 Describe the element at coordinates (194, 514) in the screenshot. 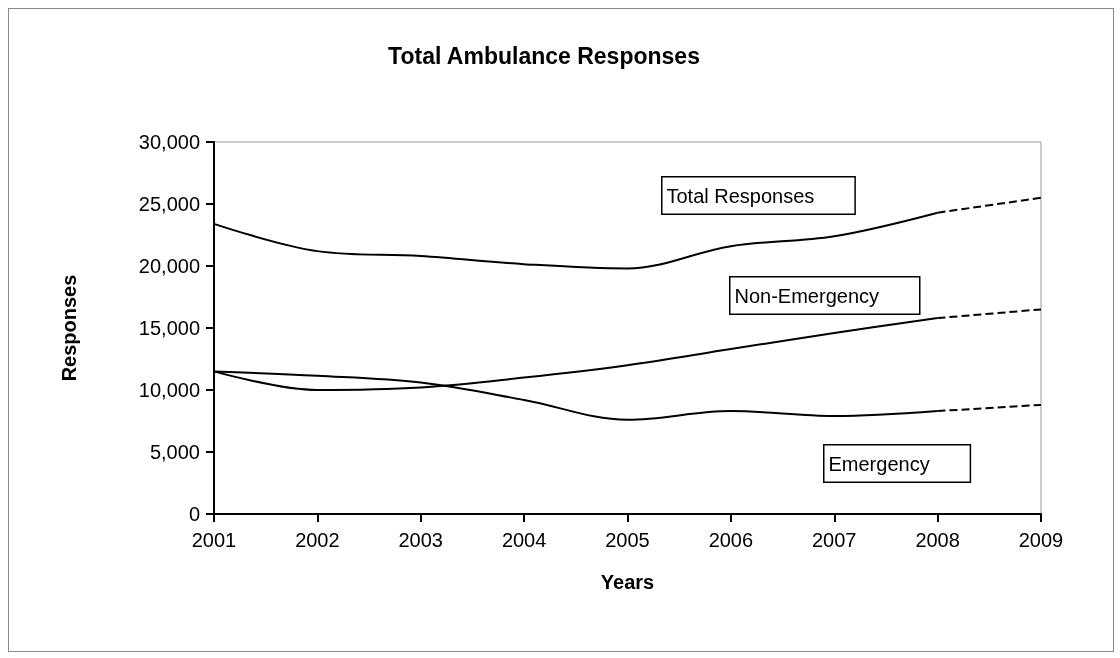

I see `y-tick-label: 0` at that location.